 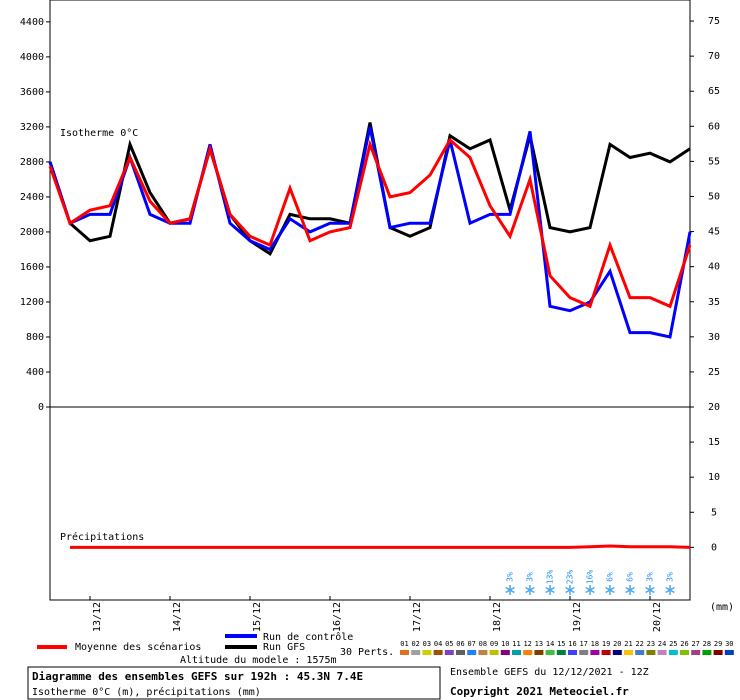 What do you see at coordinates (628, 644) in the screenshot?
I see `pert-number: 21` at bounding box center [628, 644].